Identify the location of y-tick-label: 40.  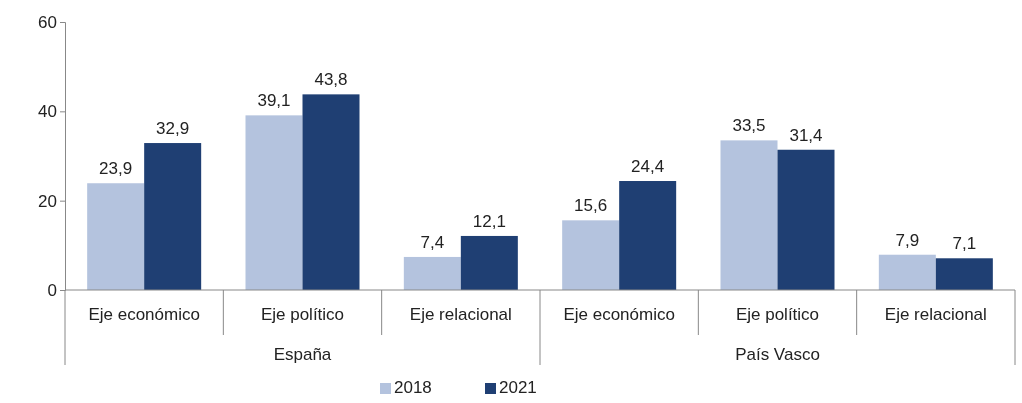
(47, 112).